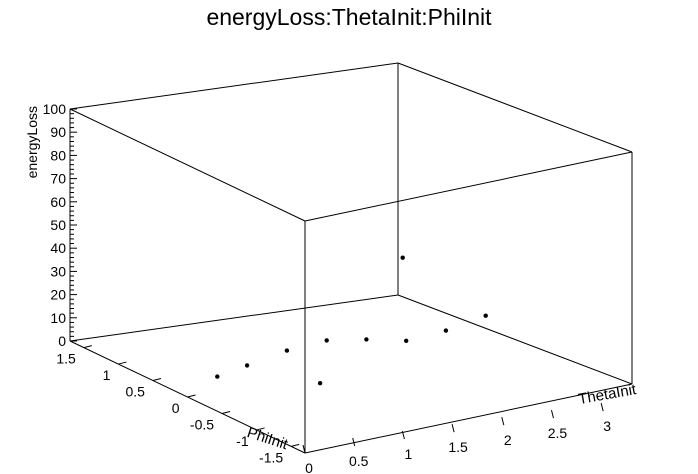 Image resolution: width=698 pixels, height=474 pixels. Describe the element at coordinates (607, 394) in the screenshot. I see `x-axis-label: ThetaInit` at that location.